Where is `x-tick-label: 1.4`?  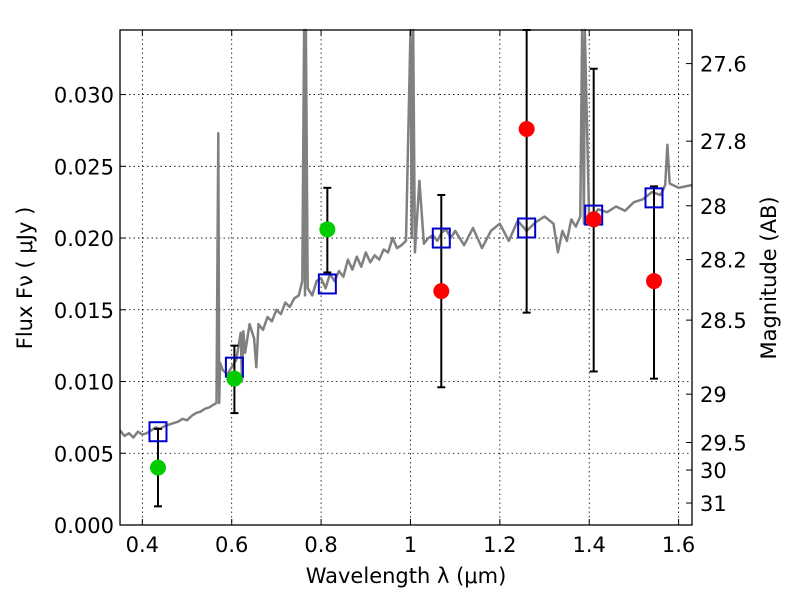 x-tick-label: 1.4 is located at coordinates (589, 545).